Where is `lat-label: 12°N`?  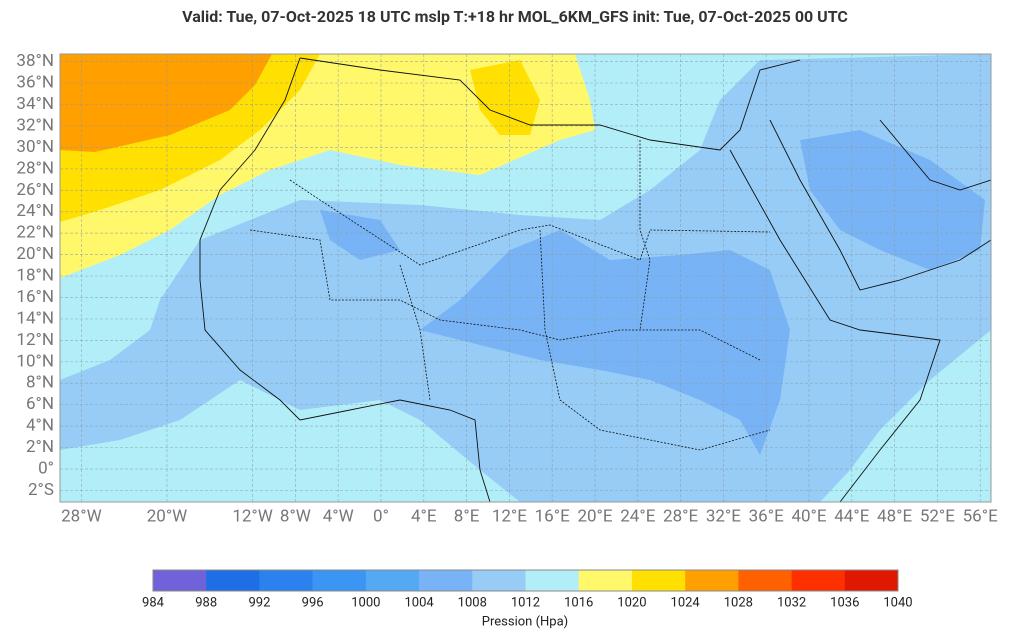
lat-label: 12°N is located at coordinates (35, 340).